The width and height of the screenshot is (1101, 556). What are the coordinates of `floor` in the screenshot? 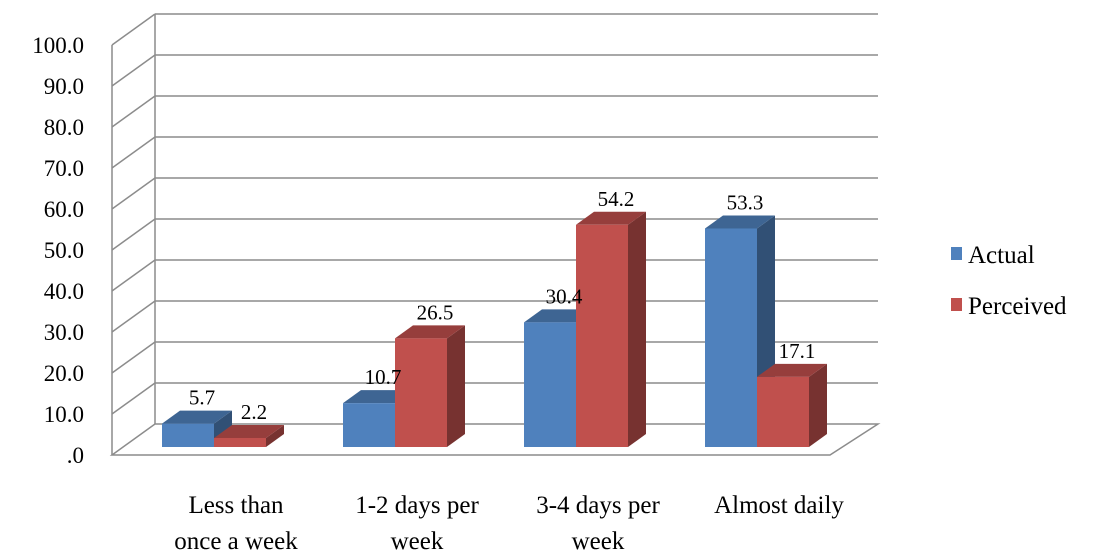 It's located at (495, 439).